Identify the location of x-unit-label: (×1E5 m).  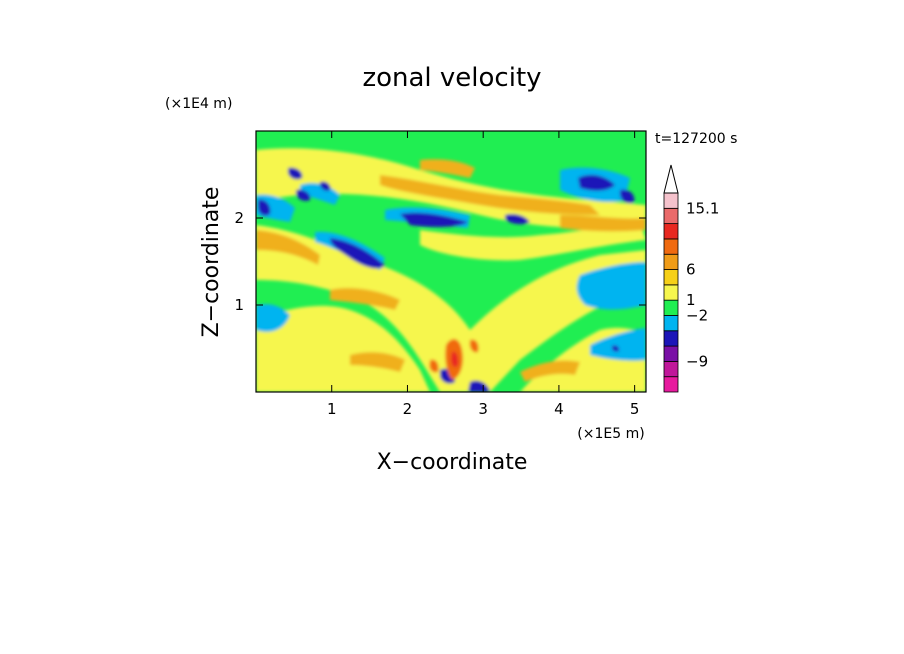
(610, 434).